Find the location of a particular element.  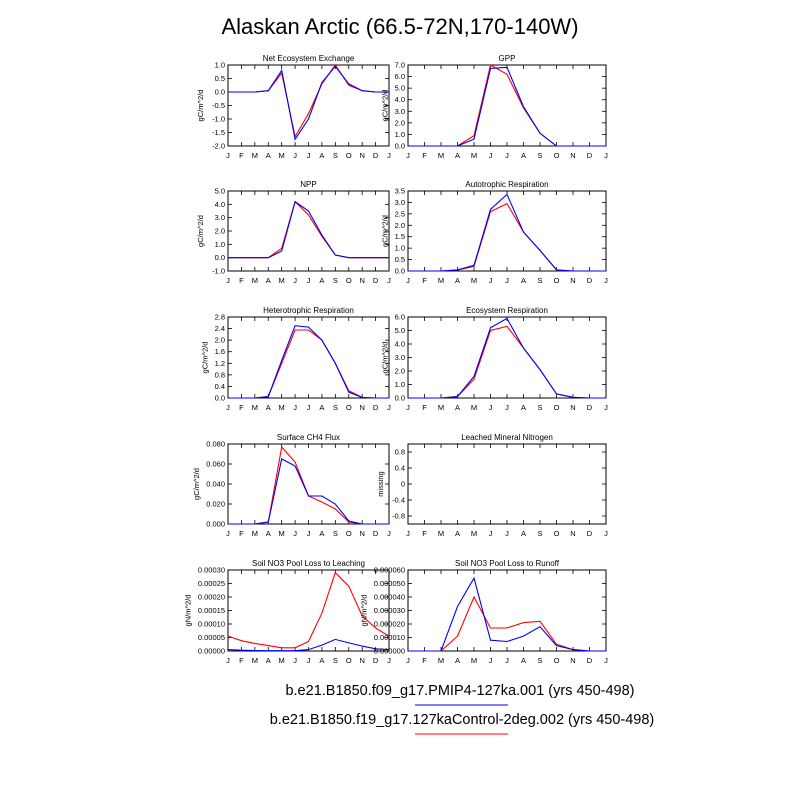

y-tick-label: -0.5 is located at coordinates (218, 105).